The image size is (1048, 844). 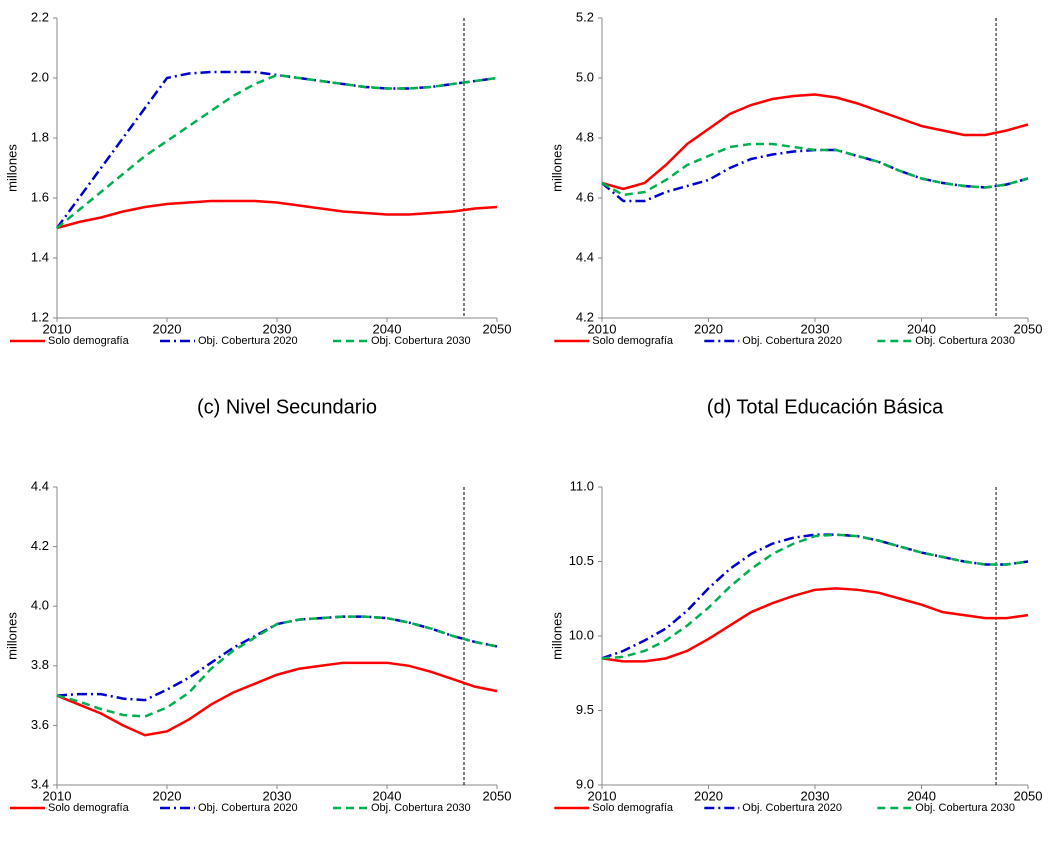 What do you see at coordinates (40, 16) in the screenshot?
I see `y-tick-label: 2.2` at bounding box center [40, 16].